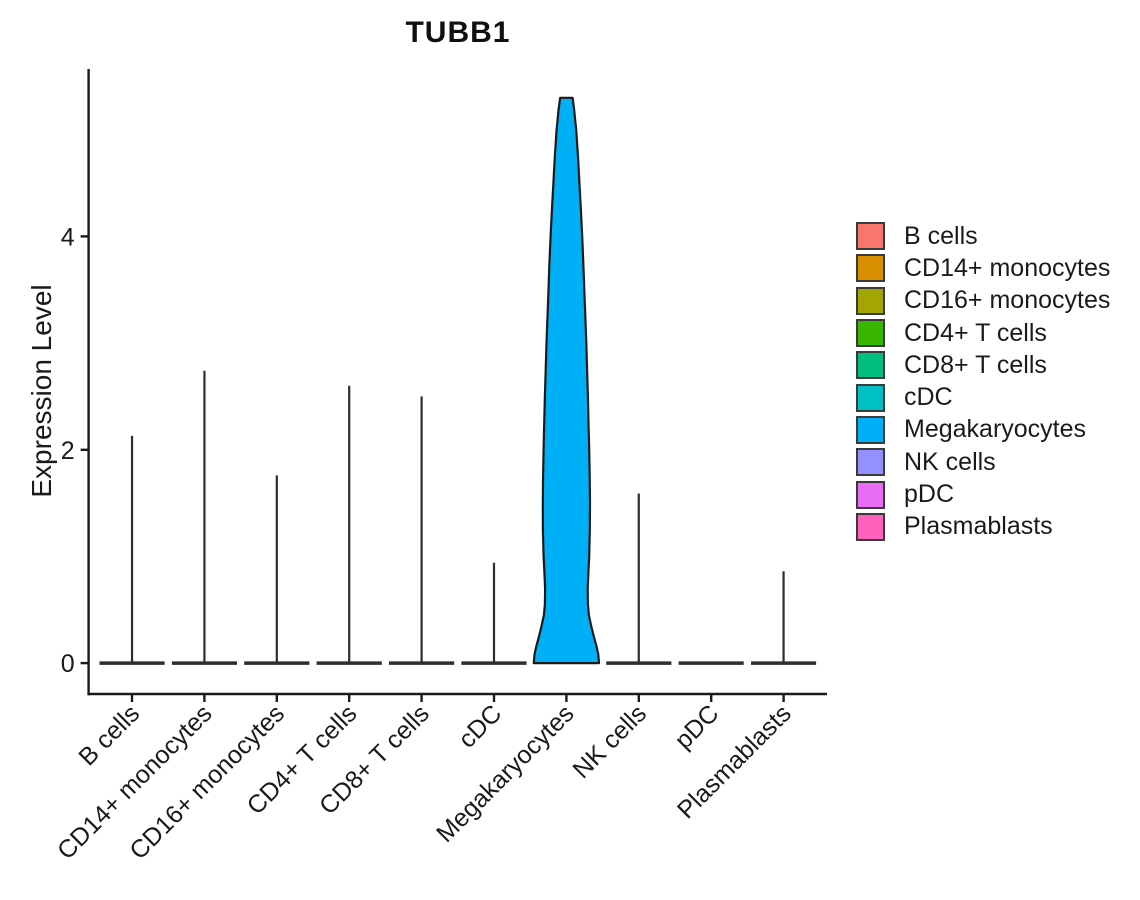 This screenshot has height=900, width=1140. Describe the element at coordinates (505, 773) in the screenshot. I see `x-tick-label: Megakaryocytes` at that location.